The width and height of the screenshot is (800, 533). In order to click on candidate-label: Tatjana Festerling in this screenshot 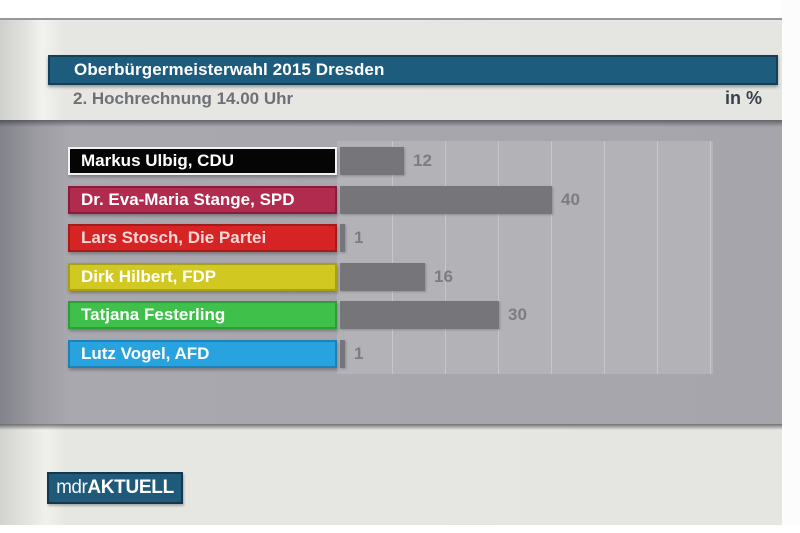, I will do `click(202, 315)`.